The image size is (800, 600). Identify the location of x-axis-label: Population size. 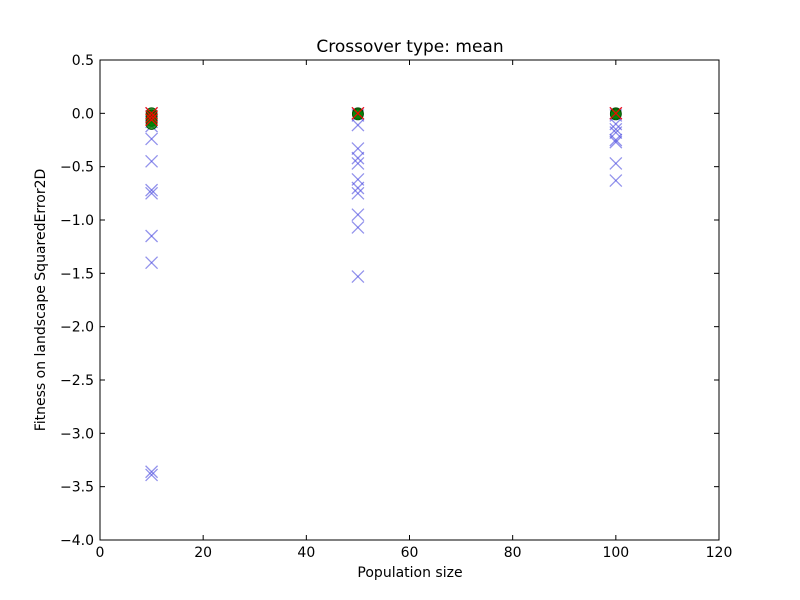
(409, 573).